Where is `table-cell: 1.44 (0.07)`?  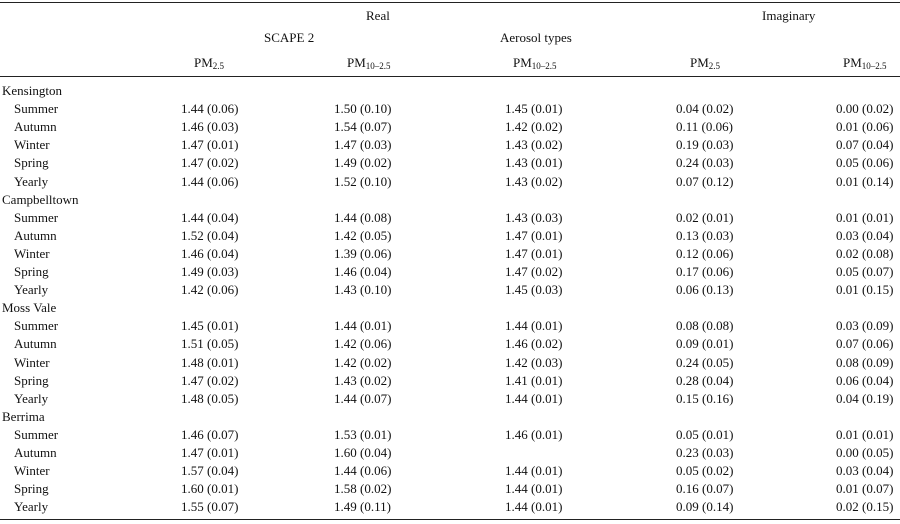
table-cell: 1.44 (0.07) is located at coordinates (363, 398).